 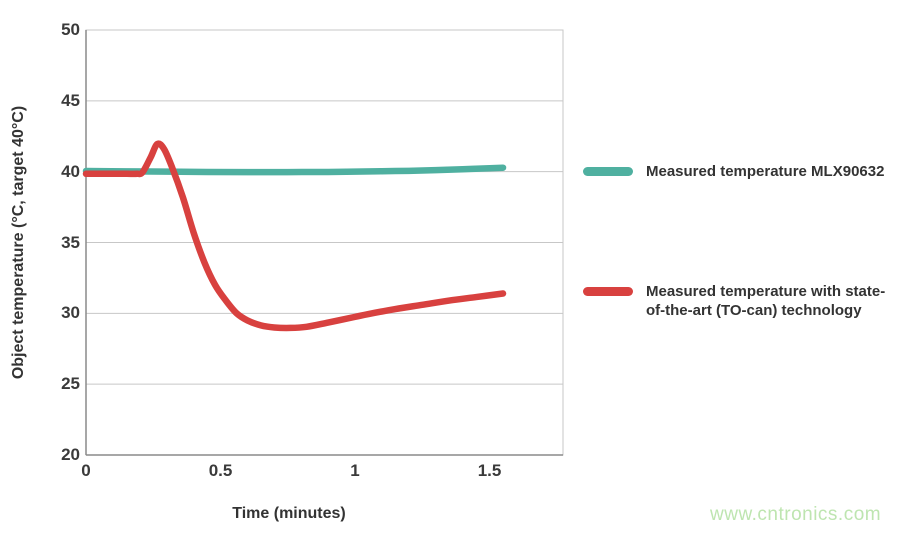 I want to click on x-tick-label: 1.5, so click(x=489, y=470).